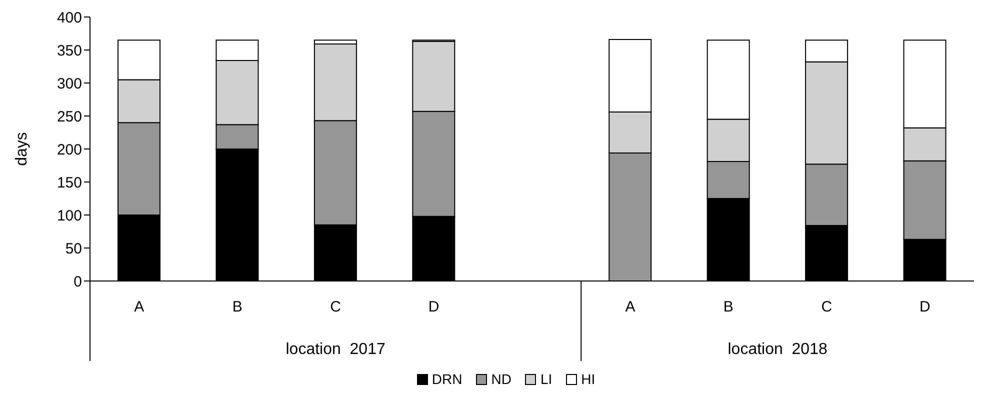 The image size is (982, 403). What do you see at coordinates (69, 183) in the screenshot?
I see `y-tick-label: 150` at bounding box center [69, 183].